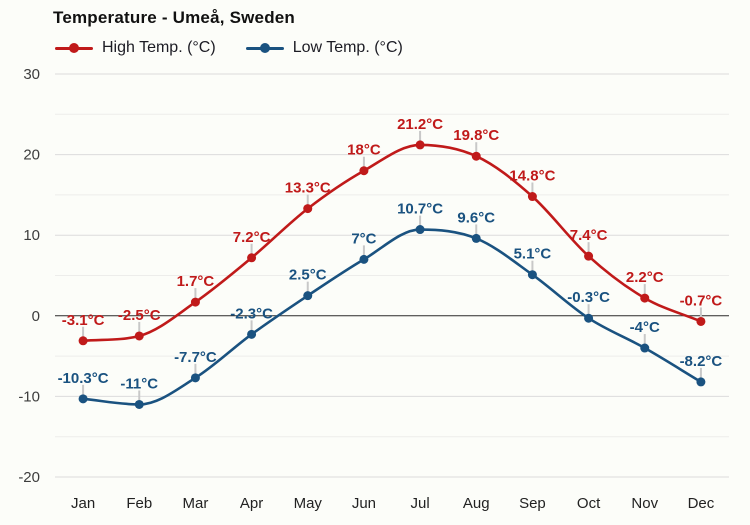 This screenshot has height=525, width=750. I want to click on high-data-point-label: -3.1°C, so click(83, 320).